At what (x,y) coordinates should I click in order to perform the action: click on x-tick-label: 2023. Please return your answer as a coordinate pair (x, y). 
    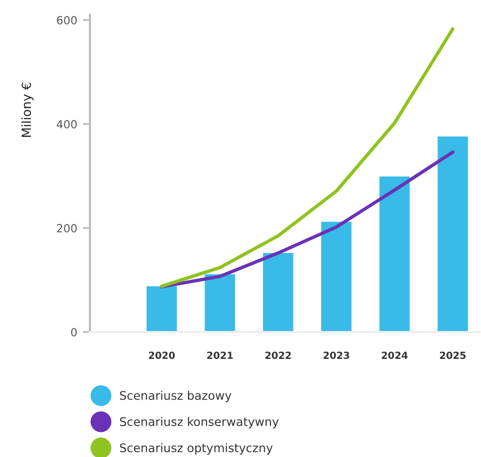
    Looking at the image, I should click on (337, 355).